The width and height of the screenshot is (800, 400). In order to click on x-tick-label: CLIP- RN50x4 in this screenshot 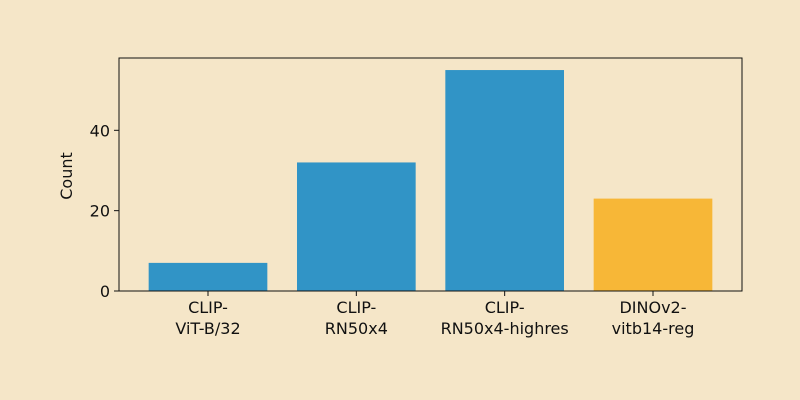, I will do `click(356, 318)`.